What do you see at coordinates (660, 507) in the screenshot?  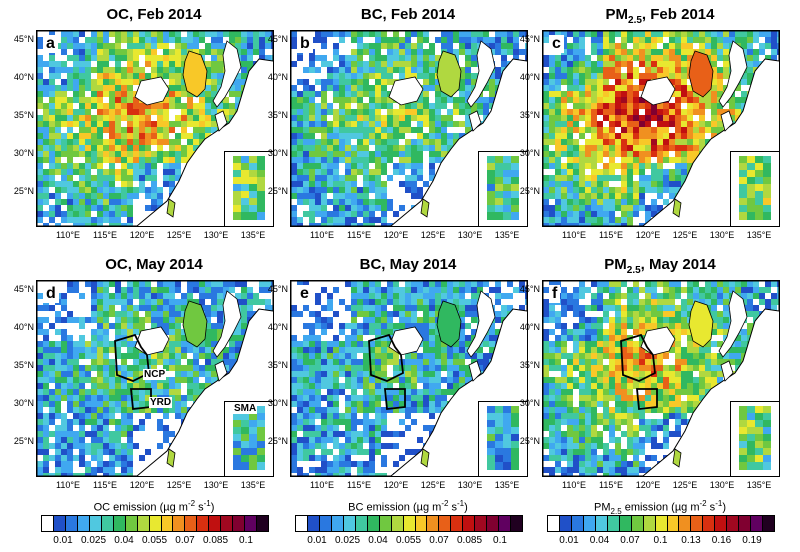 I see `colorbar-title-part: emission (µg m` at bounding box center [660, 507].